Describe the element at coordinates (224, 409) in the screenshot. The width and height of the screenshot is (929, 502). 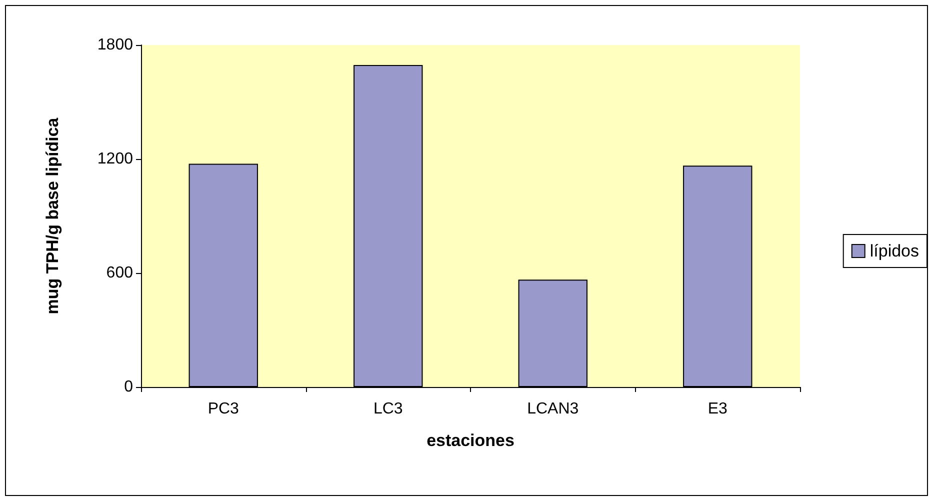
I see `x-tick-label: PC3` at that location.